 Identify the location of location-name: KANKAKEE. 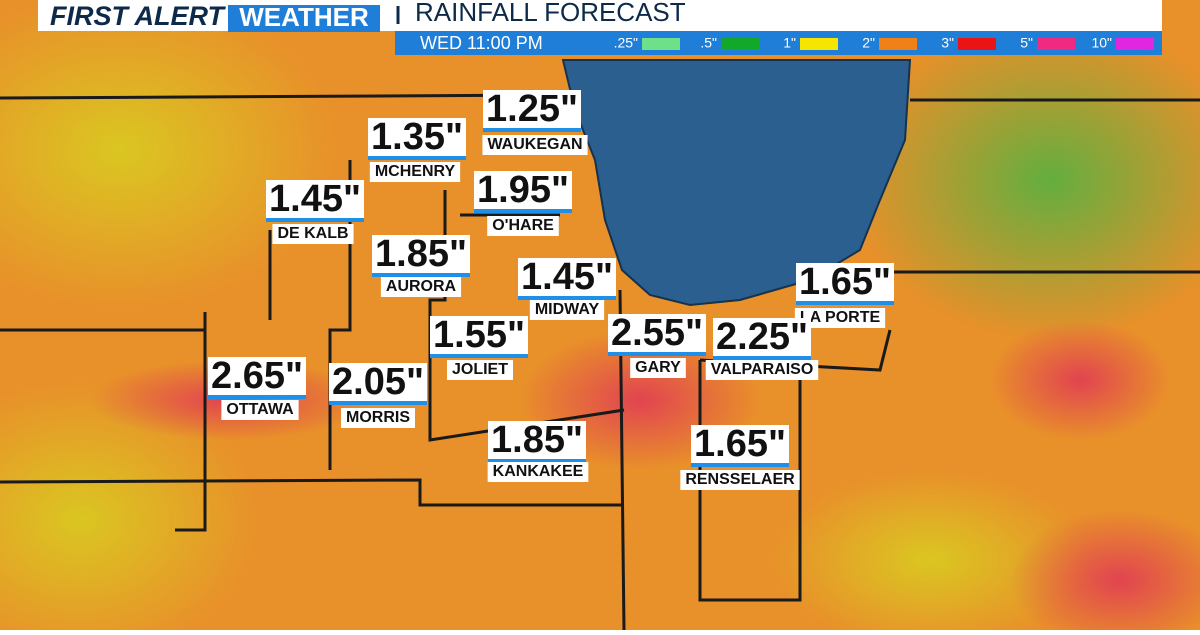
(538, 471).